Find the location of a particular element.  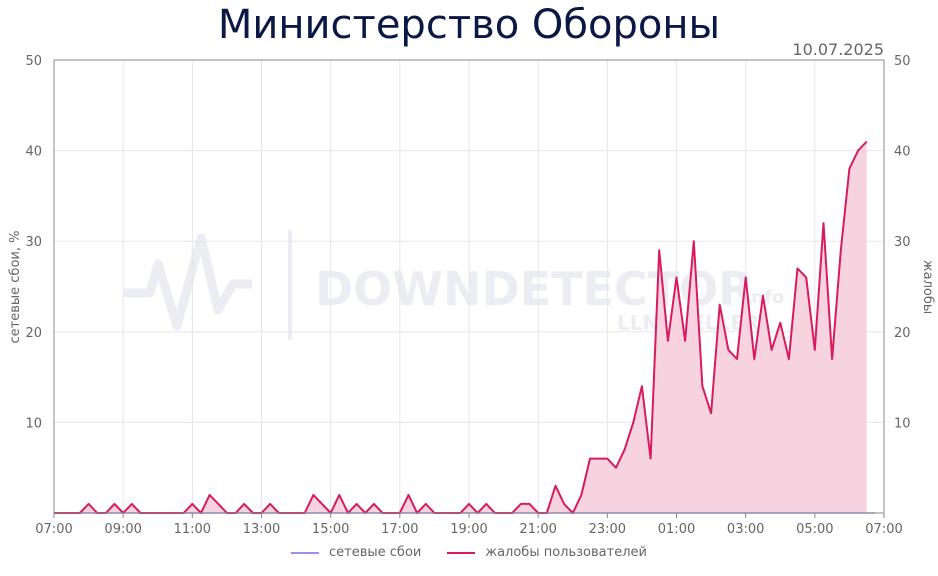

y-tick-label-left: 20 is located at coordinates (33, 333).